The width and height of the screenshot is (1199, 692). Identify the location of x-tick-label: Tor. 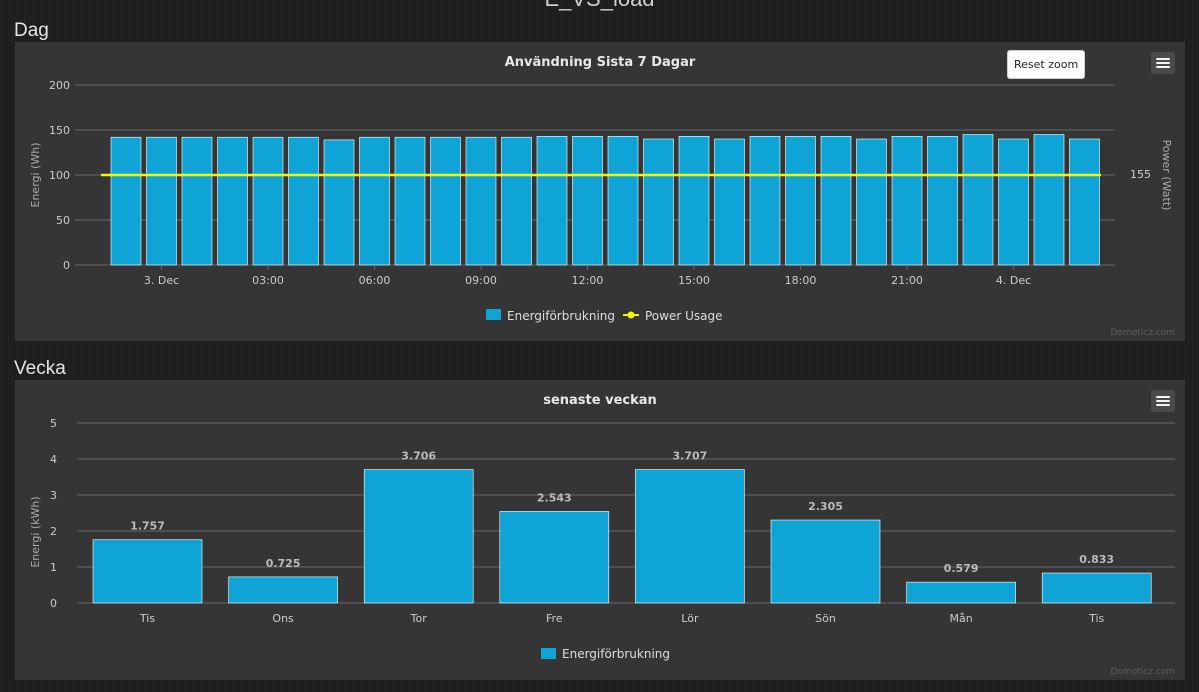
(419, 618).